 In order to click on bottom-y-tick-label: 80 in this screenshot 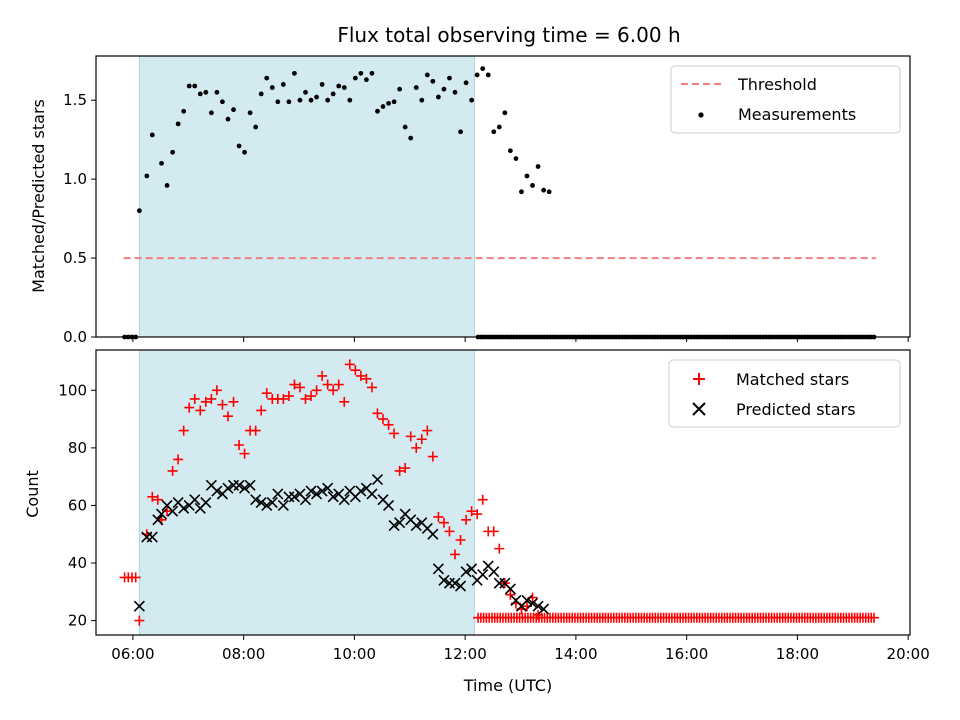, I will do `click(77, 448)`.